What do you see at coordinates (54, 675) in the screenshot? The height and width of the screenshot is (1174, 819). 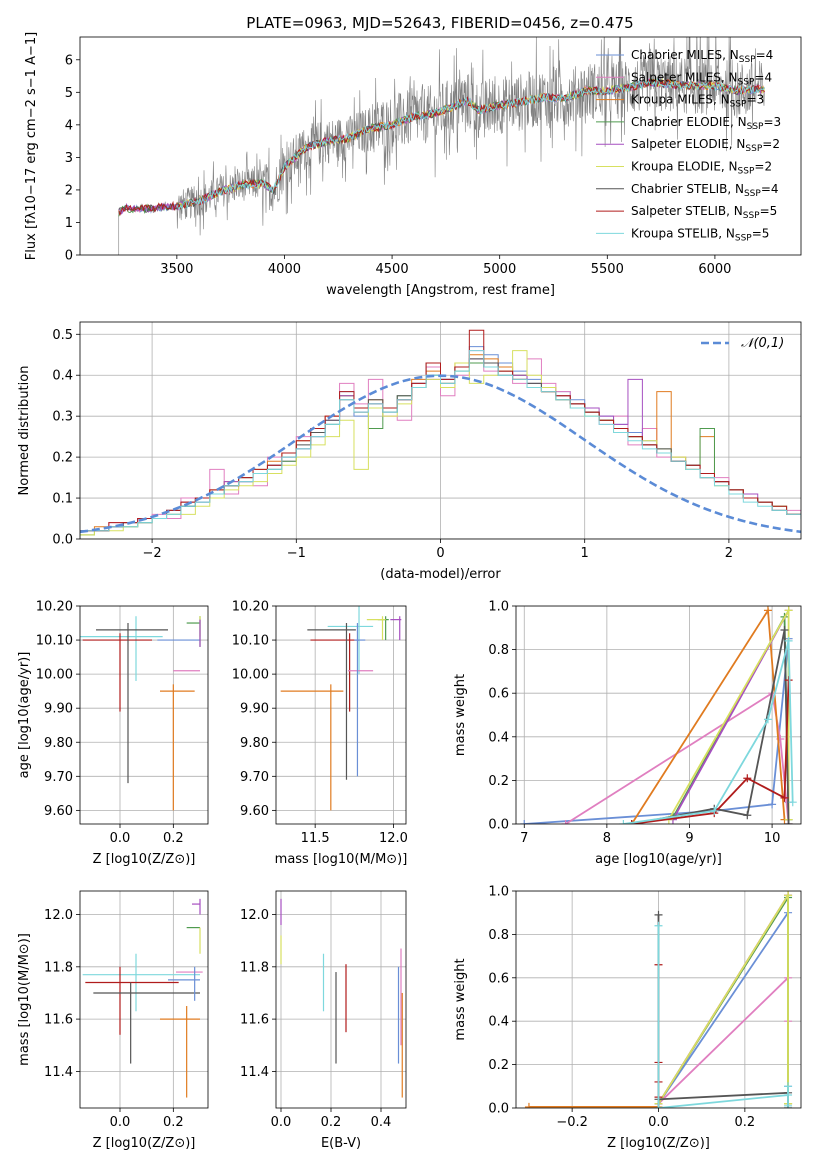 I see `y-tick-label: 10.00` at bounding box center [54, 675].